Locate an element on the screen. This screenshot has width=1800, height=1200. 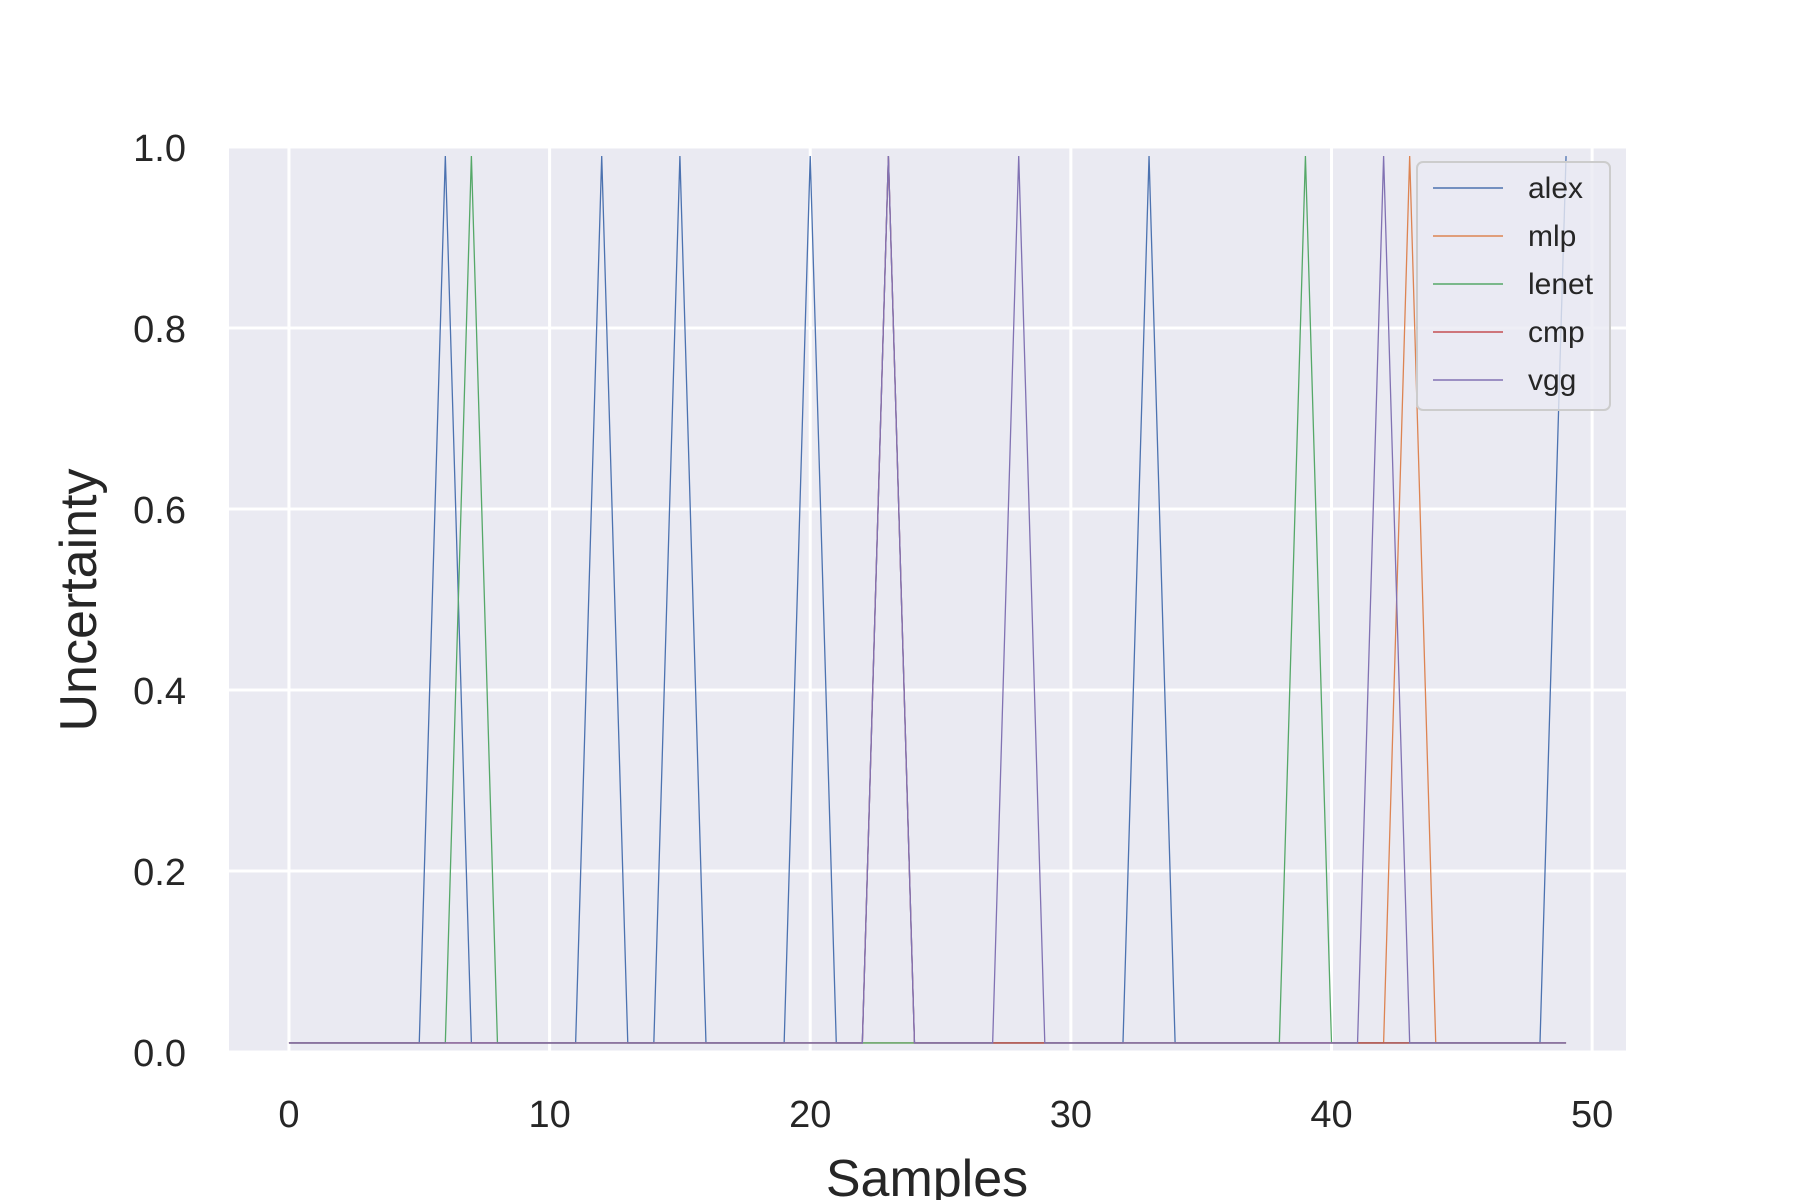
legend-box is located at coordinates (1513, 286).